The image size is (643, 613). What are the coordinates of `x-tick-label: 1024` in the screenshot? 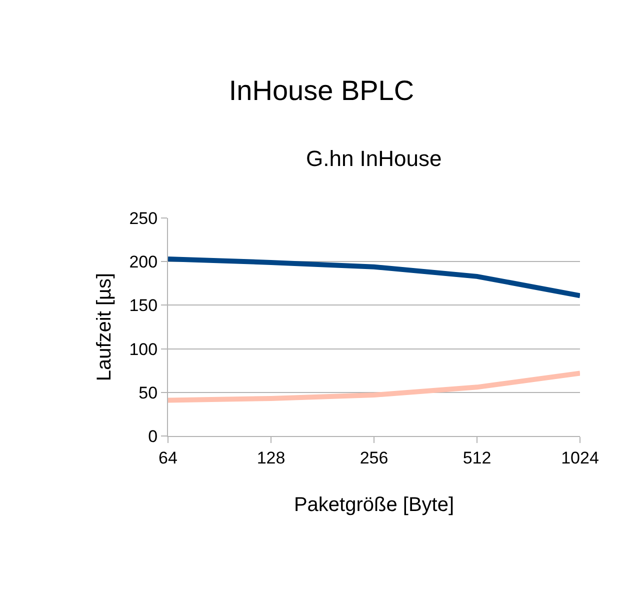 It's located at (580, 458).